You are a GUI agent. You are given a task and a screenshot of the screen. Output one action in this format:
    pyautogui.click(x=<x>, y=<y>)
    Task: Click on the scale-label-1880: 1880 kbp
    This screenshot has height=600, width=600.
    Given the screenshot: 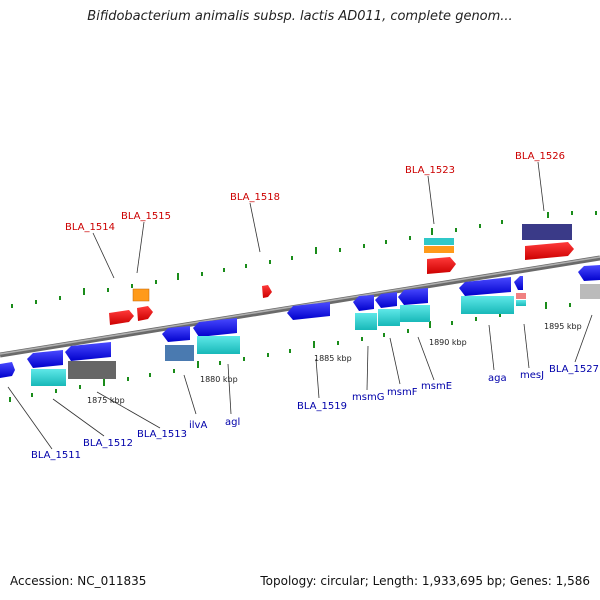 What is the action you would take?
    pyautogui.click(x=219, y=379)
    